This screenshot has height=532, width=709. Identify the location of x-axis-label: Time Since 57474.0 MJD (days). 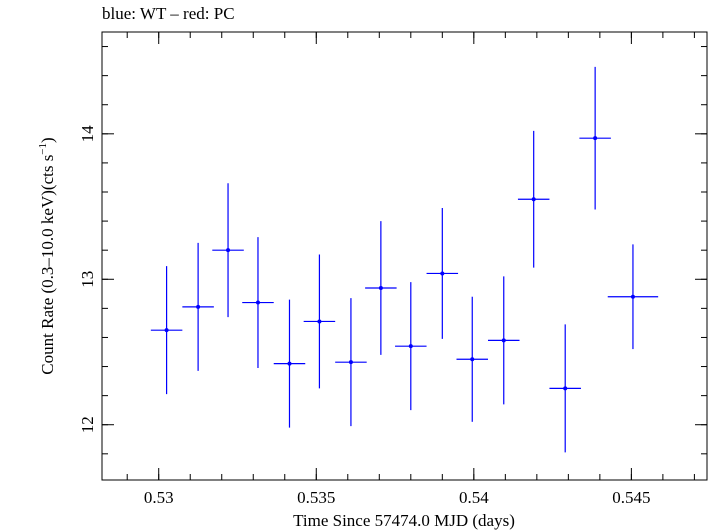
(404, 520).